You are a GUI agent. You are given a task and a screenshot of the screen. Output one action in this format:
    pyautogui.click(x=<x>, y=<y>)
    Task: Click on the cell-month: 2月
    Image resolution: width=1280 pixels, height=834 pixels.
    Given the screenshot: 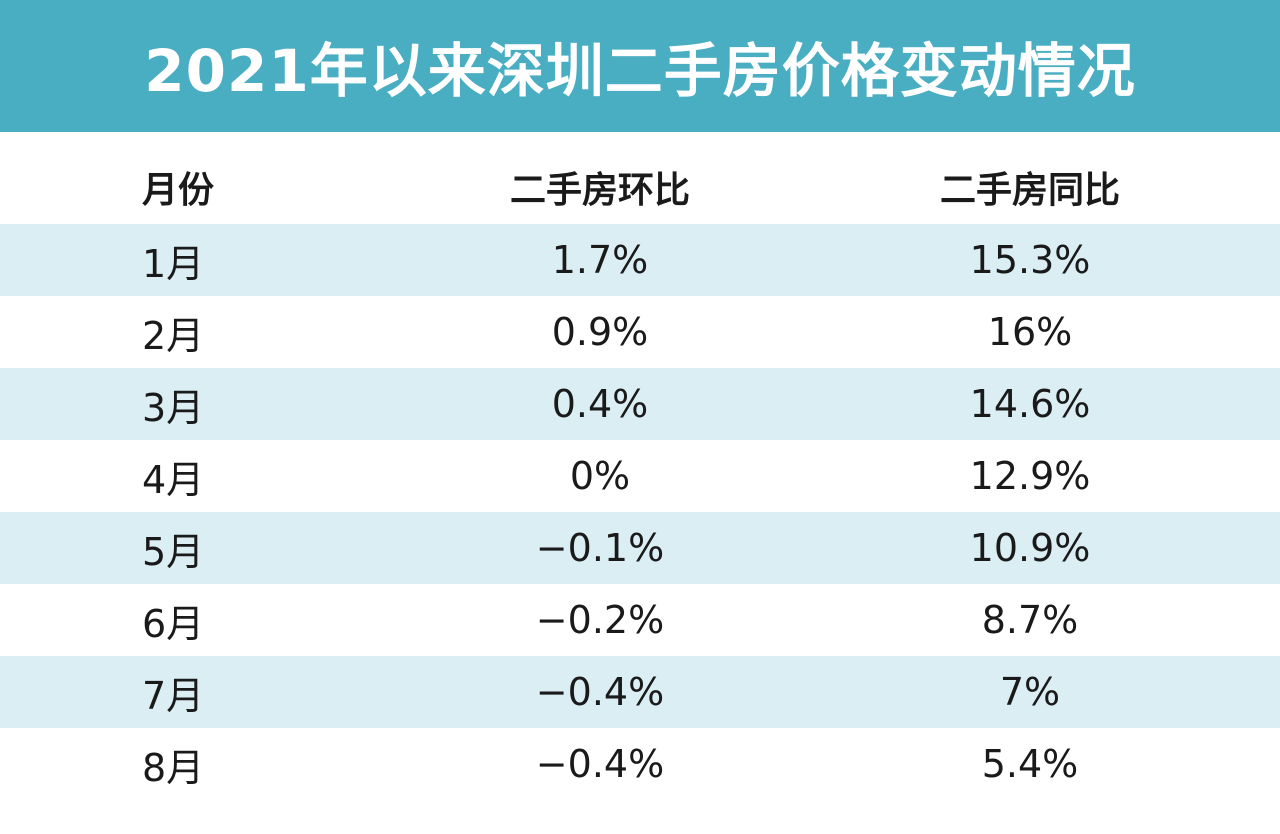 What is the action you would take?
    pyautogui.click(x=173, y=335)
    